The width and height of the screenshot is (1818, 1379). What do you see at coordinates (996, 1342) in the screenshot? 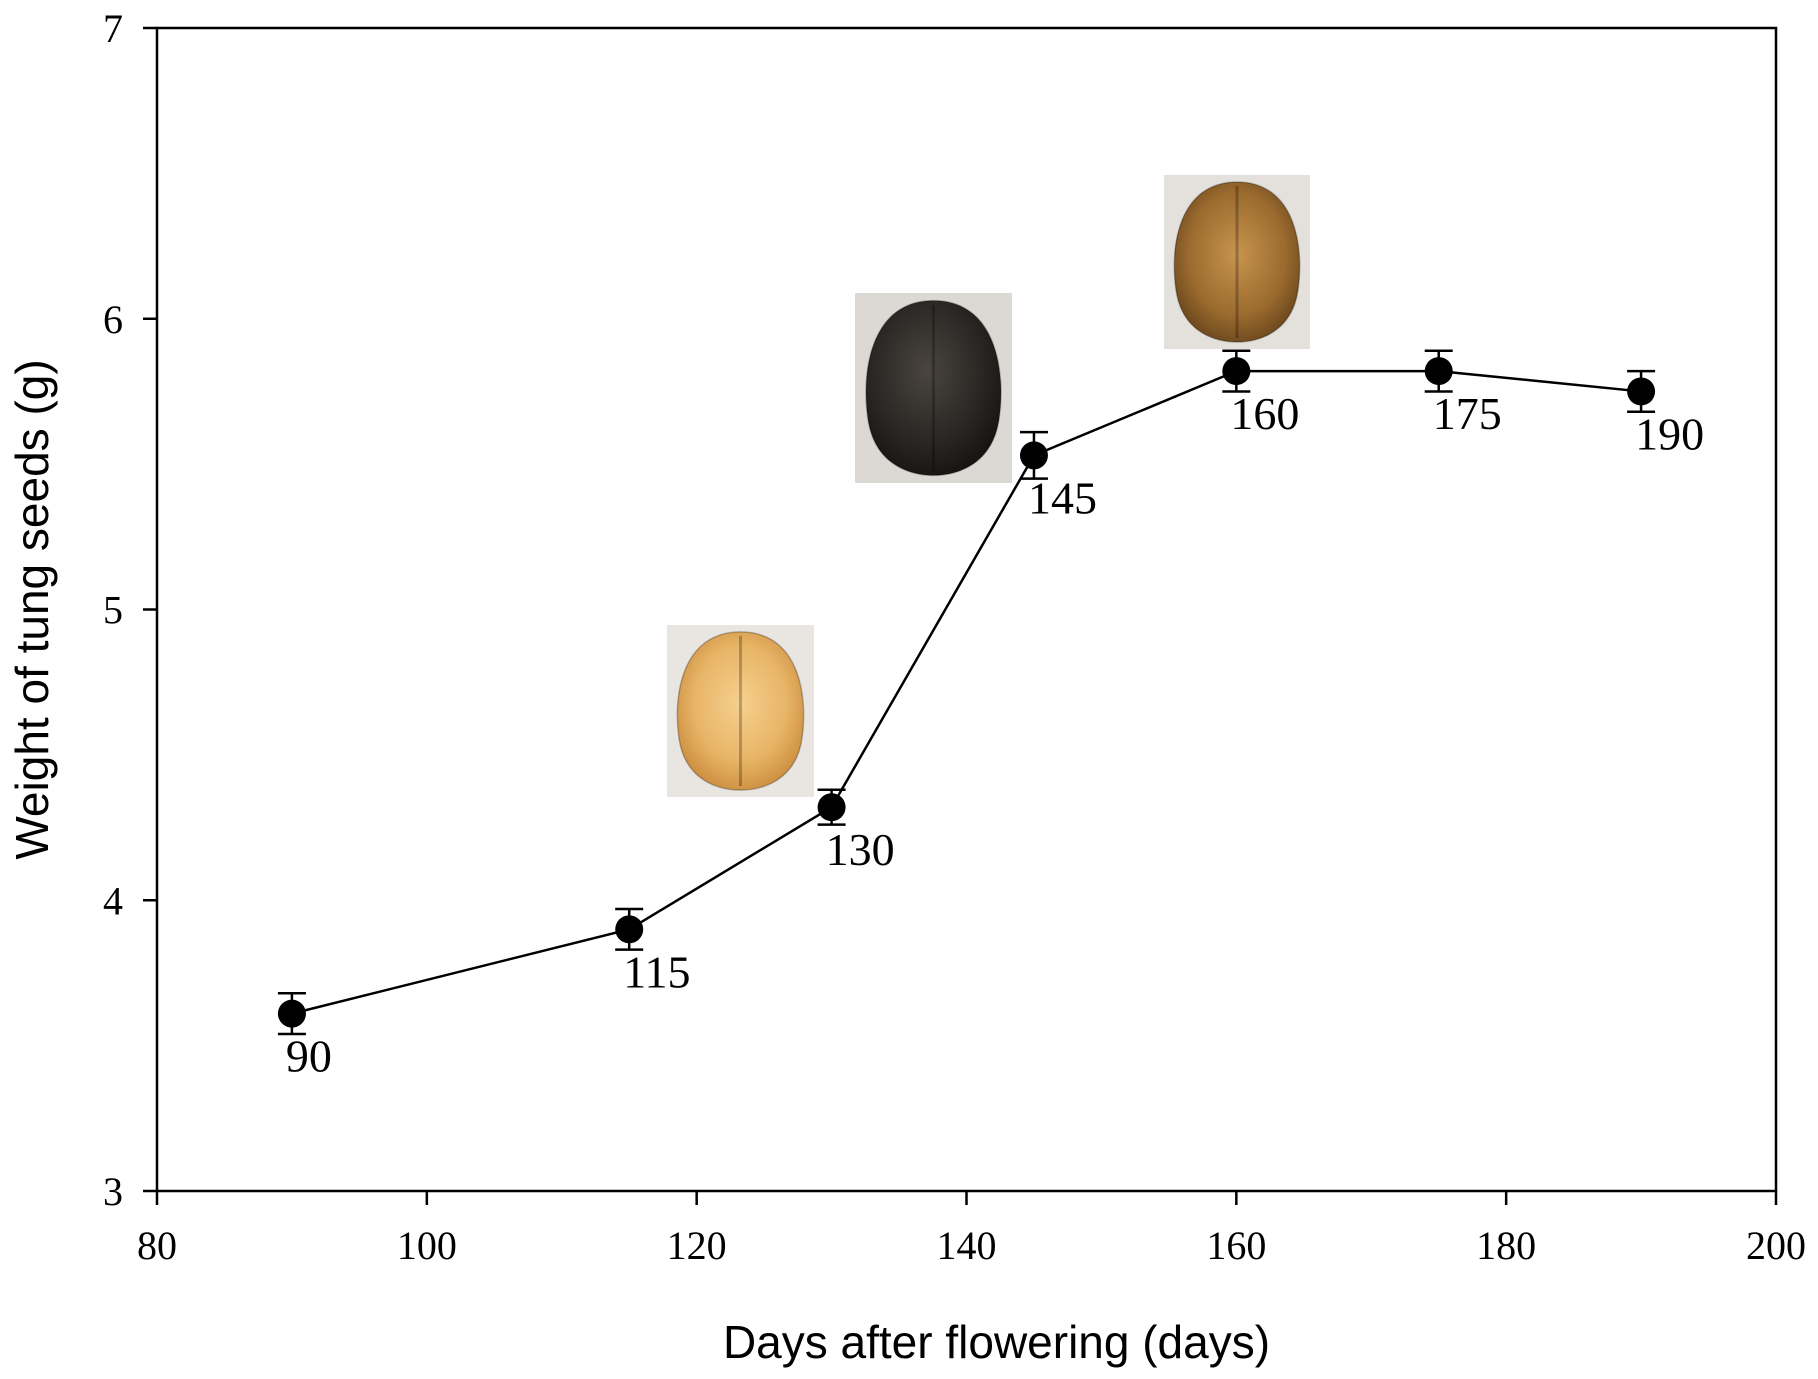
I see `x-axis-title: Days after flowering (days)` at bounding box center [996, 1342].